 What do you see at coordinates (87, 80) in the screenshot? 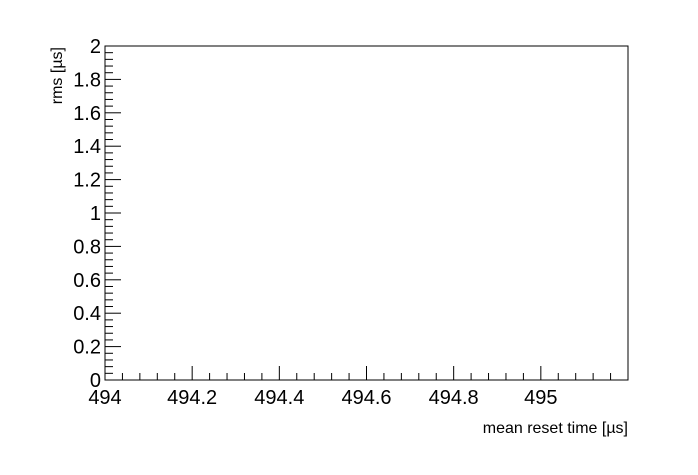
I see `y-tick-label: 1.8` at bounding box center [87, 80].